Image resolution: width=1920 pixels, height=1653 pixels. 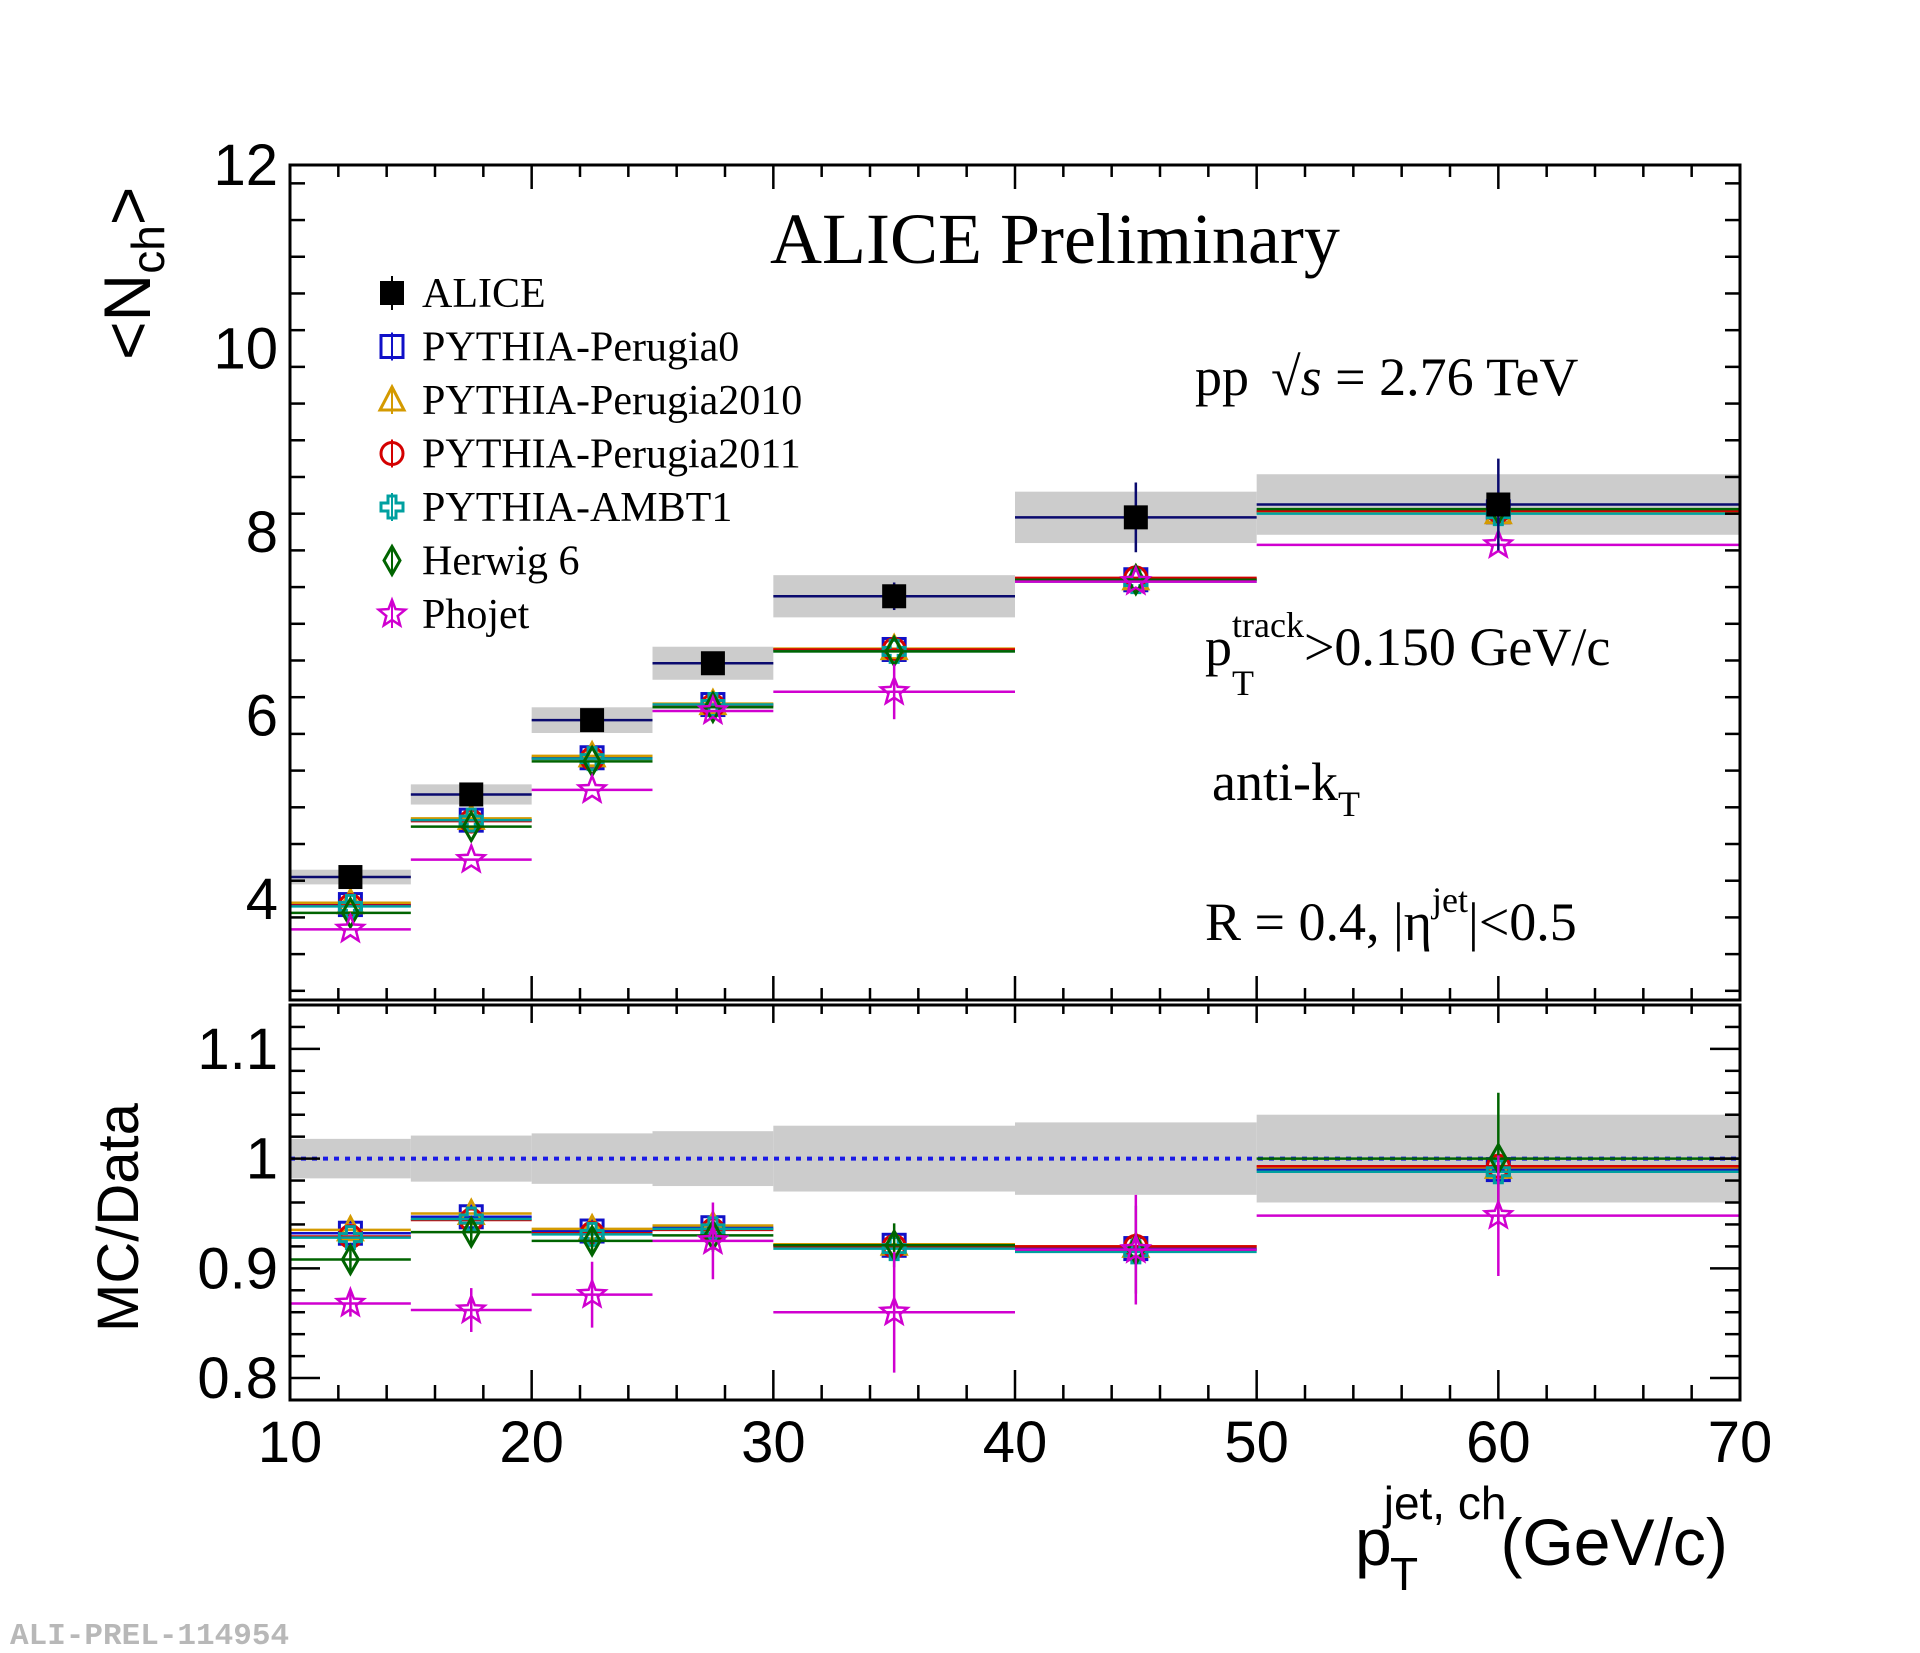 I want to click on legend-label: PYTHIA-Perugia0, so click(x=580, y=348).